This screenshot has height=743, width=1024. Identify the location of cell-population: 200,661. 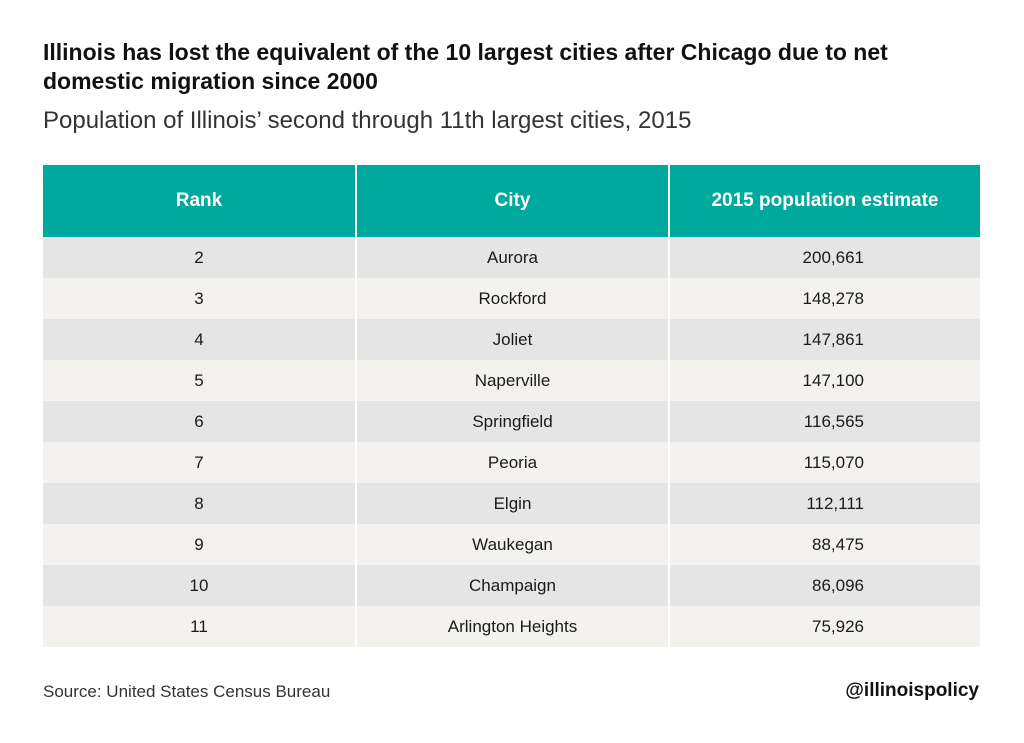
(824, 257).